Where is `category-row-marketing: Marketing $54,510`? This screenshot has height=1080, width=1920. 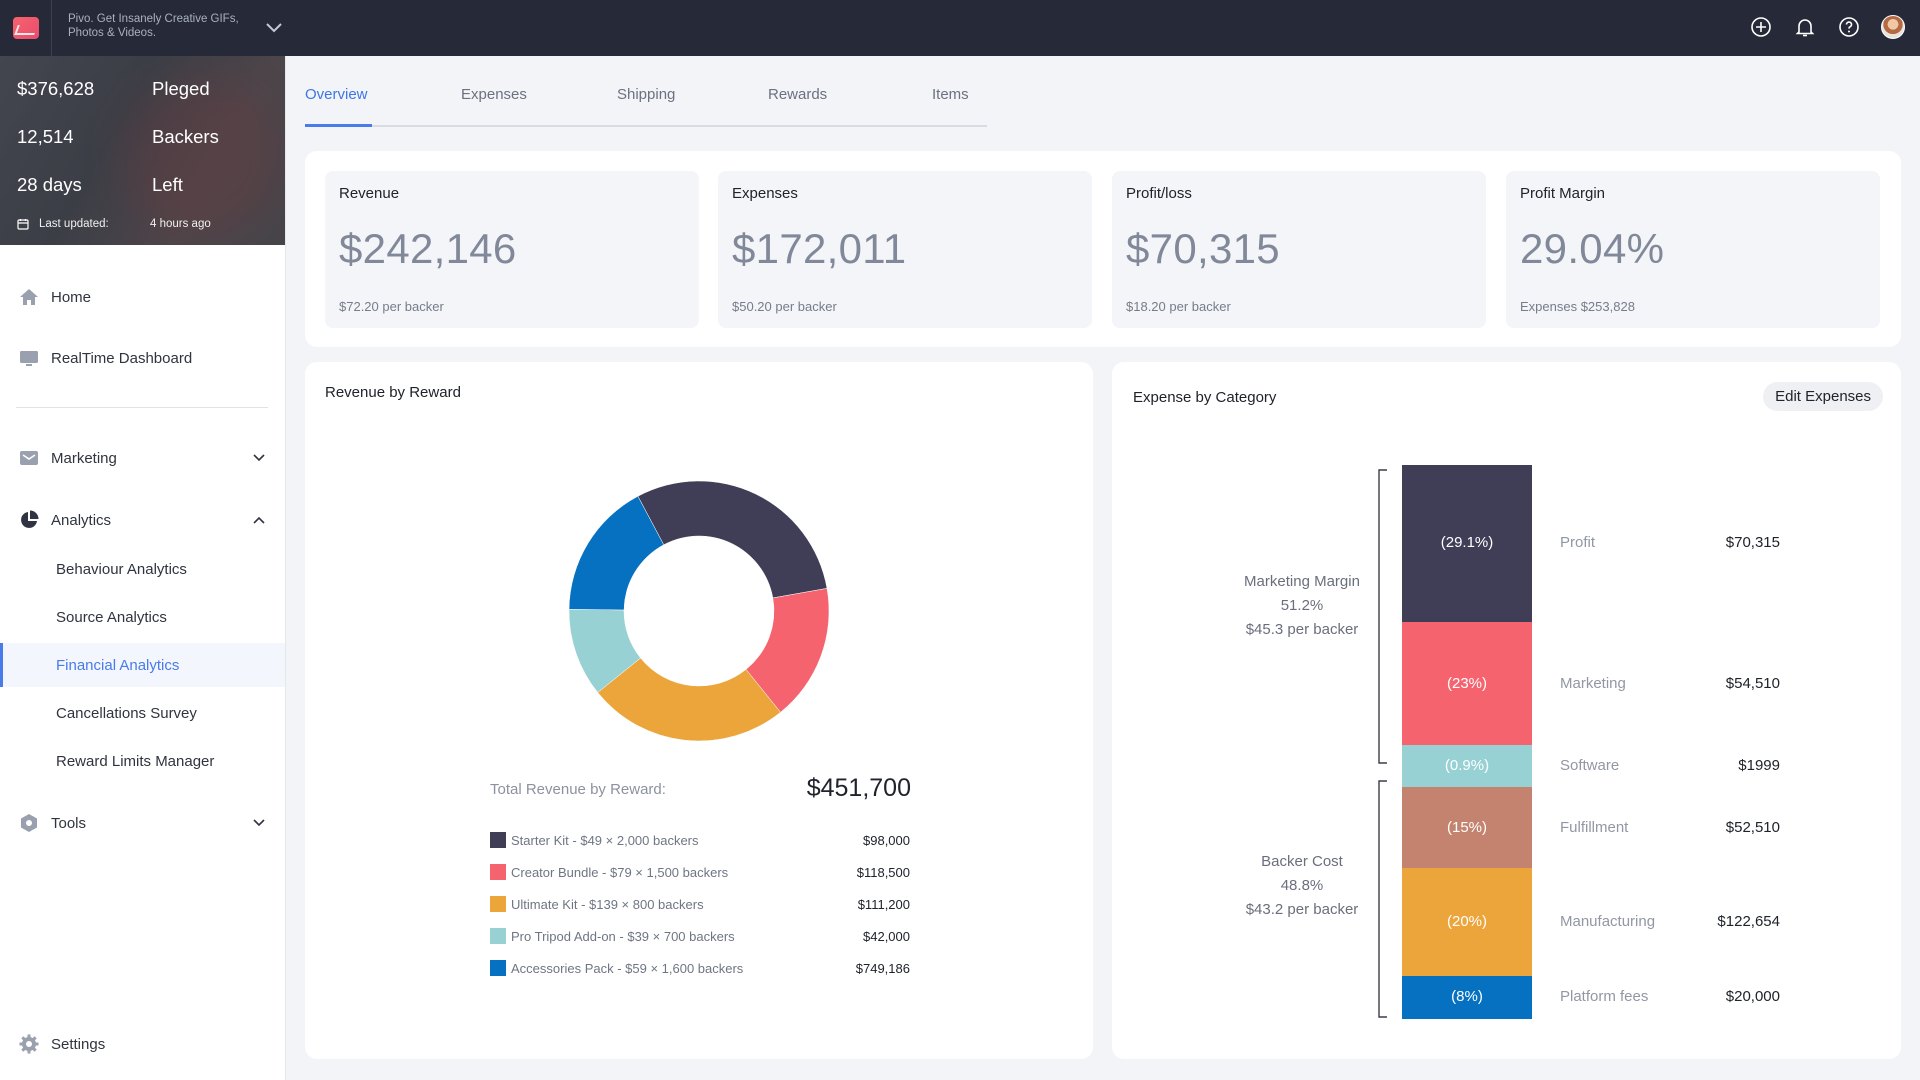 category-row-marketing: Marketing $54,510 is located at coordinates (1670, 683).